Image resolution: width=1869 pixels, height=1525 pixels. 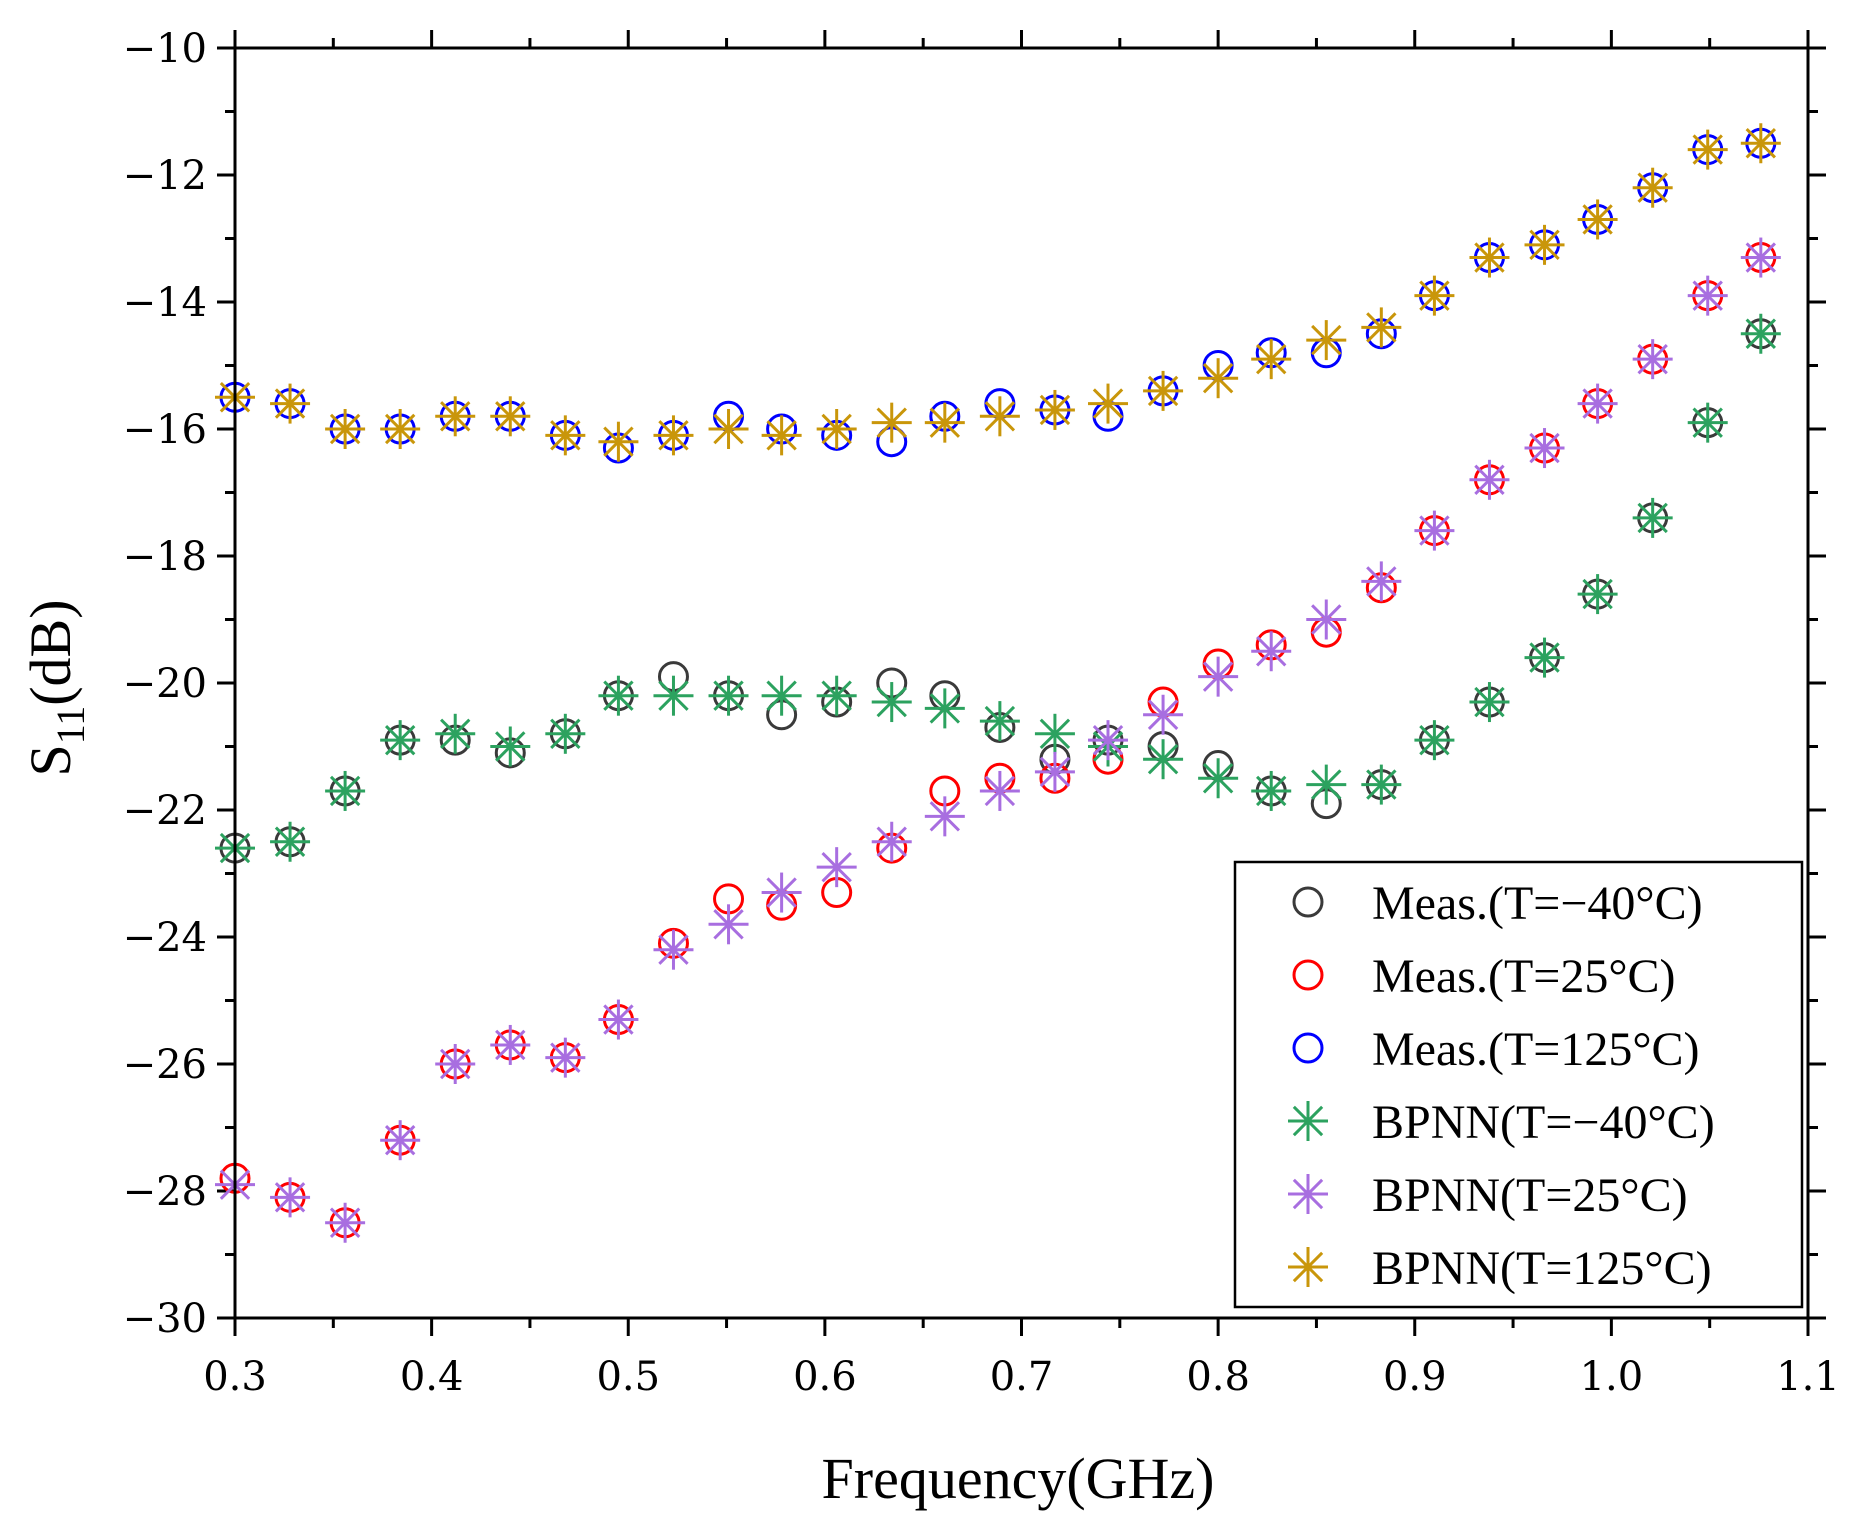 What do you see at coordinates (1496, 1049) in the screenshot?
I see `legend-item: Meas.(T=125°C)` at bounding box center [1496, 1049].